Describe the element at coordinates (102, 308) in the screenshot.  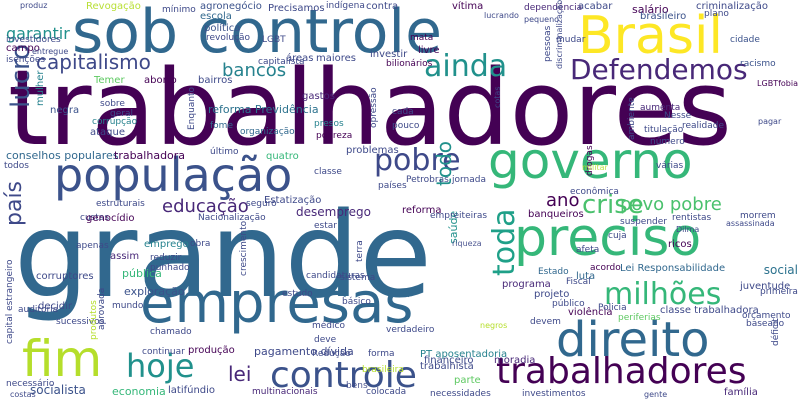
I see `cloud-word: aprovada` at that location.